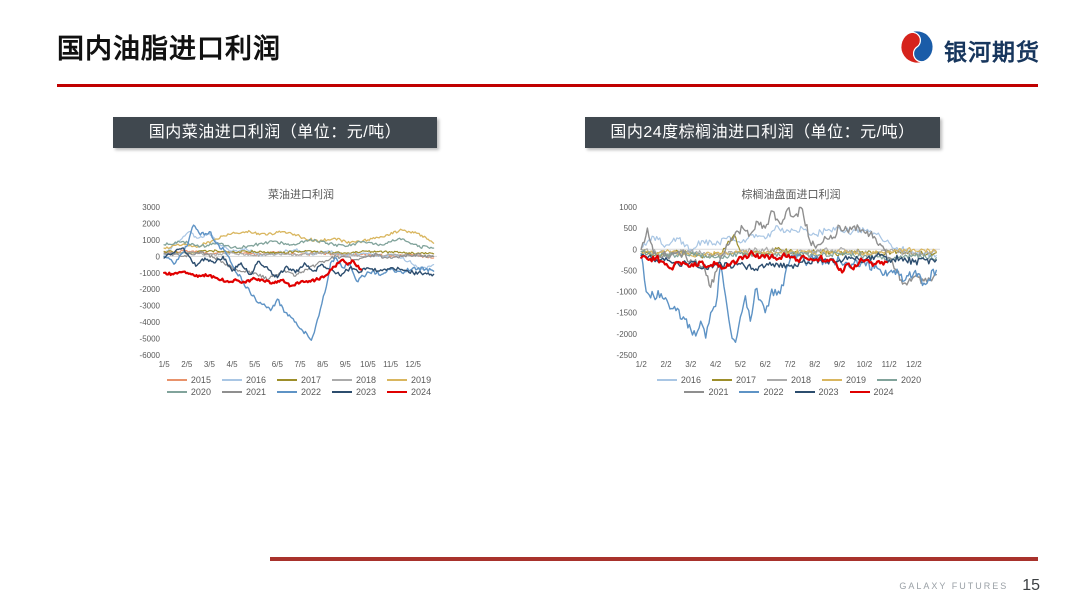  Describe the element at coordinates (301, 195) in the screenshot. I see `chart-title-rapeseed: 菜油进口利润` at that location.